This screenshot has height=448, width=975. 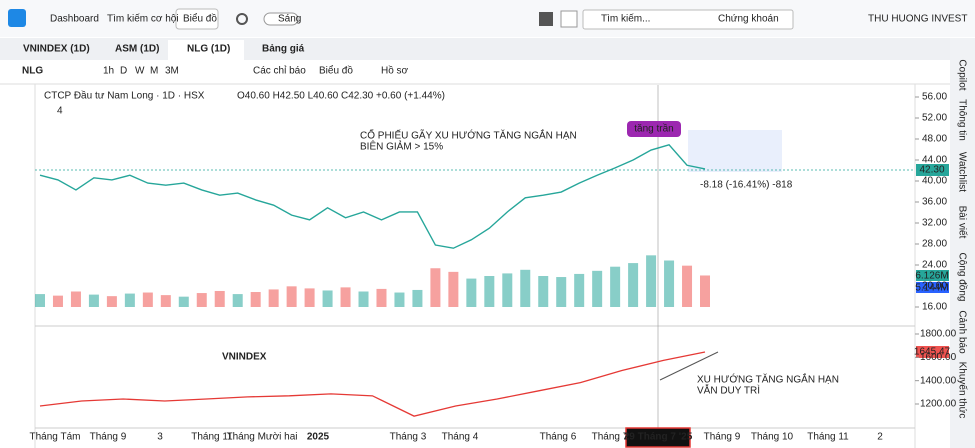 What do you see at coordinates (931, 288) in the screenshot?
I see `volume-label: 5.144M` at bounding box center [931, 288].